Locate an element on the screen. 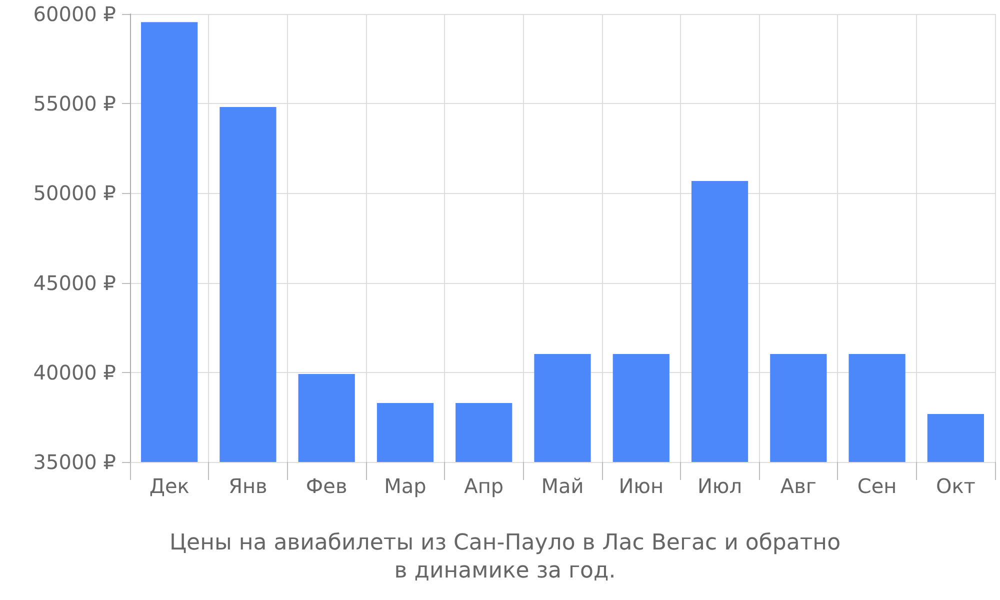 This screenshot has width=1000, height=600. x-tick-label: Май is located at coordinates (562, 486).